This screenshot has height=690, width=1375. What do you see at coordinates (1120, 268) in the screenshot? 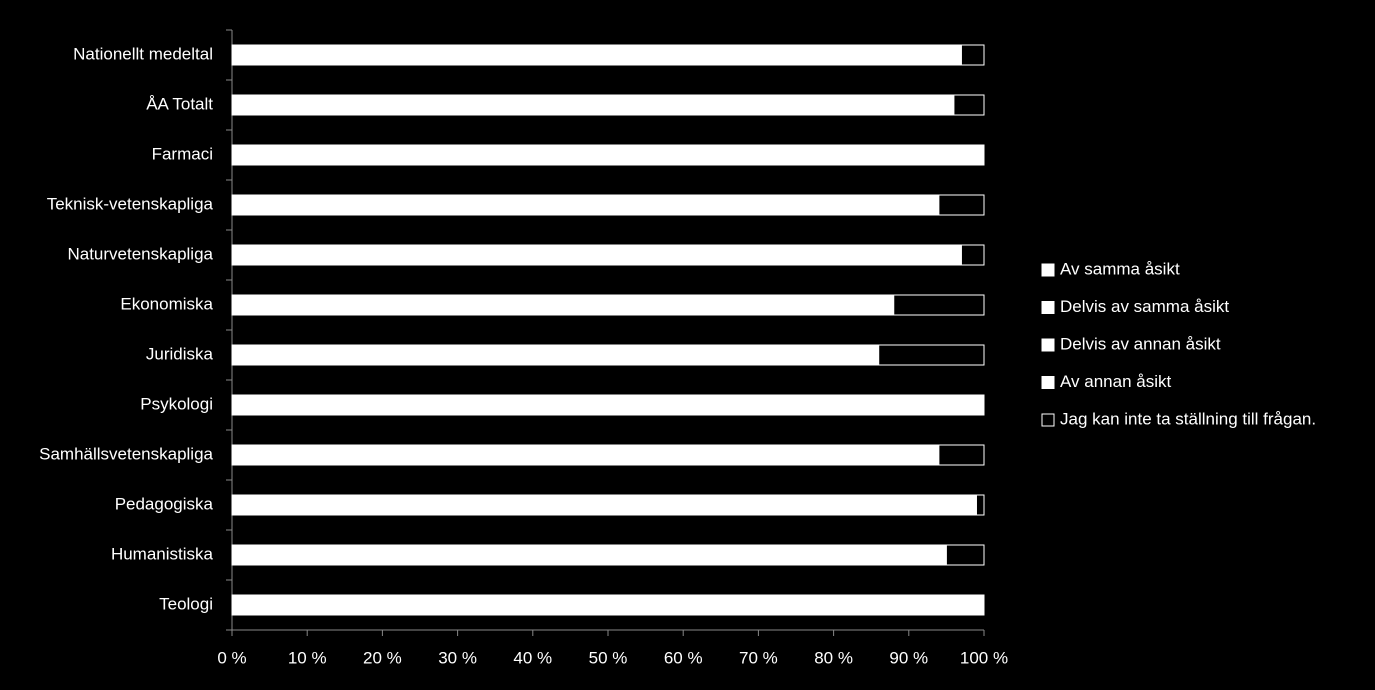
I see `legend-label: Av samma åsikt` at bounding box center [1120, 268].